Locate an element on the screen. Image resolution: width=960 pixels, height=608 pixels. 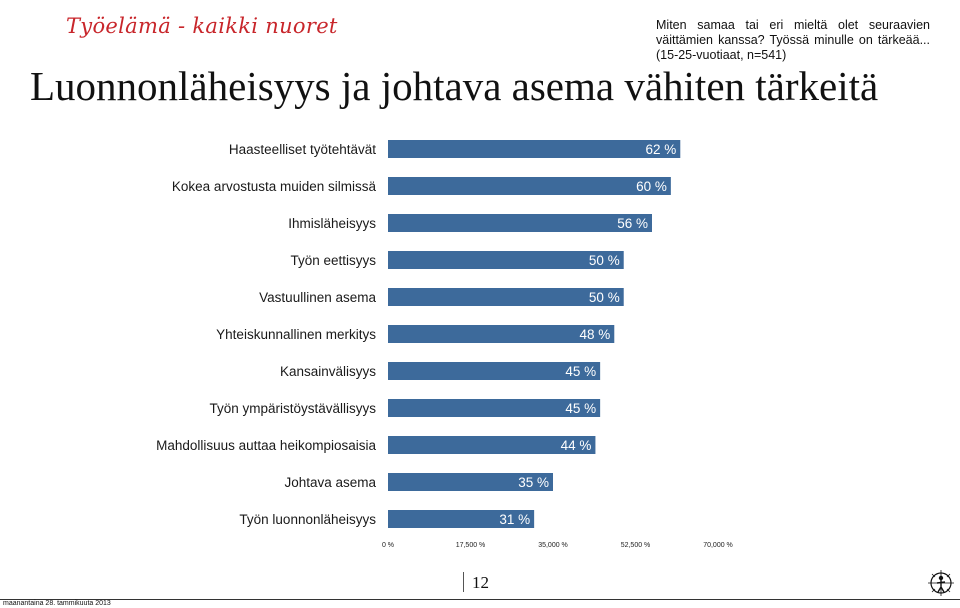
compass-figure-icon is located at coordinates (941, 583).